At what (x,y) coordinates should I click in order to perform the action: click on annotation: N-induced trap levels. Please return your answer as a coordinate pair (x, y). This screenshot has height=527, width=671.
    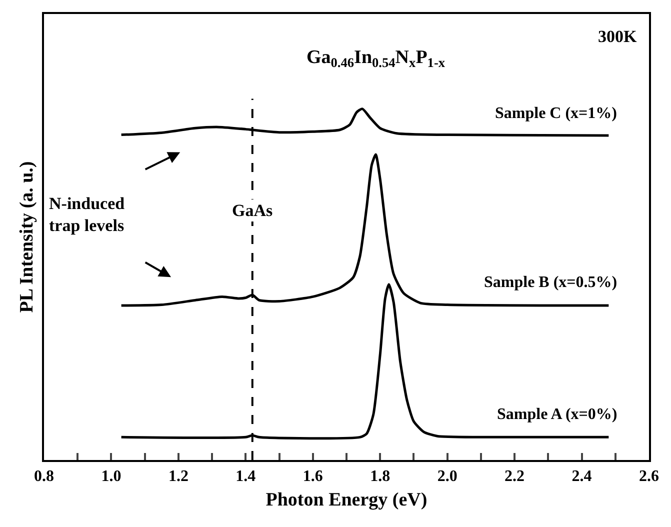
    Looking at the image, I should click on (87, 215).